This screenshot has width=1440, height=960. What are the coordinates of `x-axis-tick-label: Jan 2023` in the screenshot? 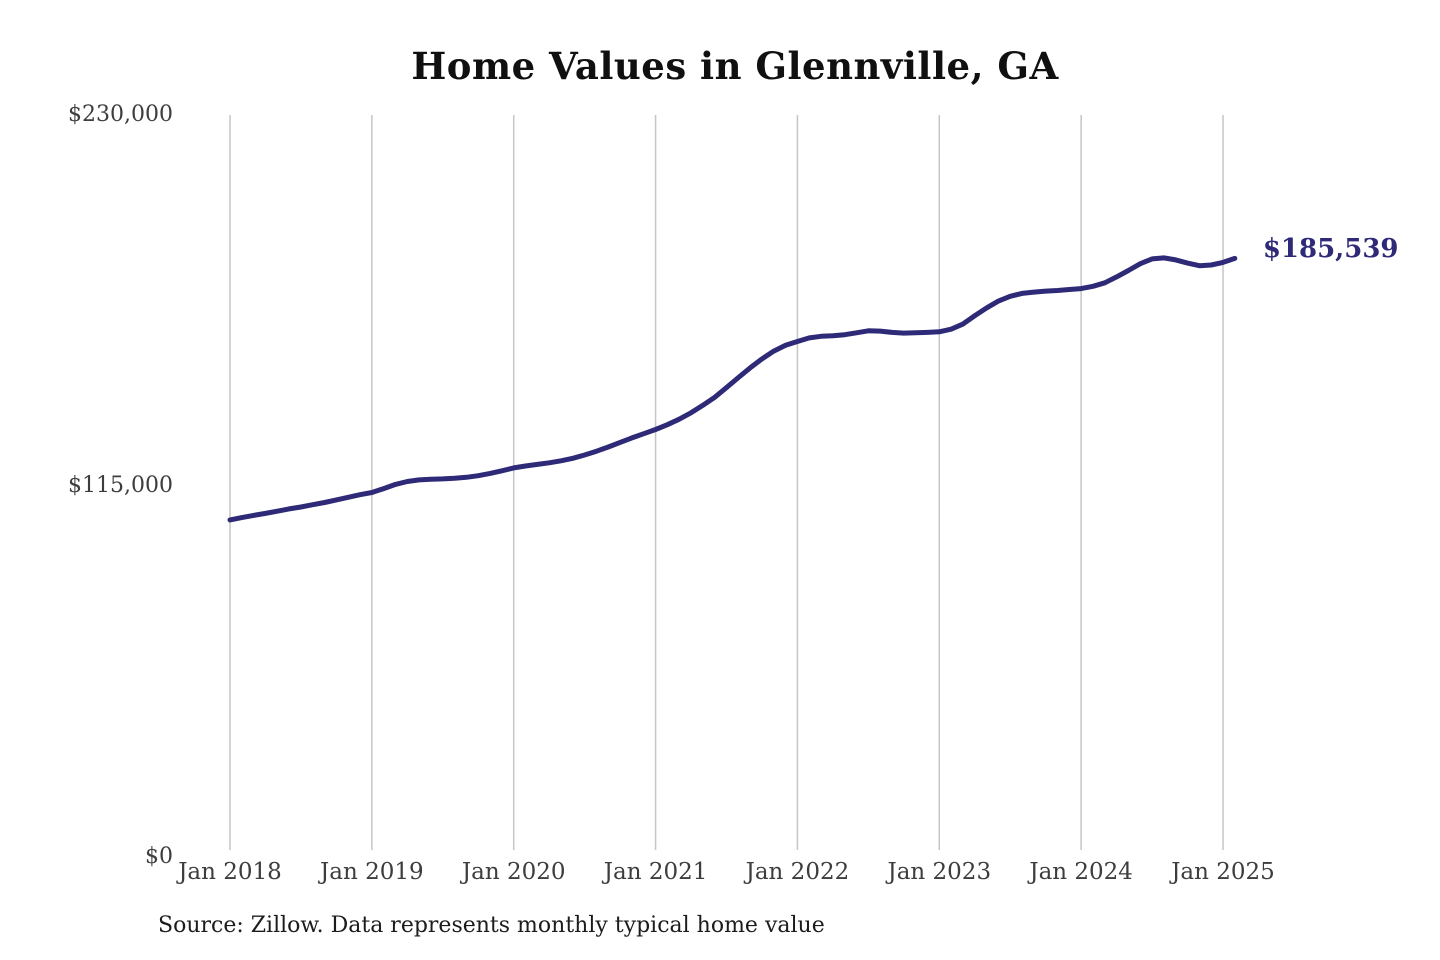 It's located at (939, 872).